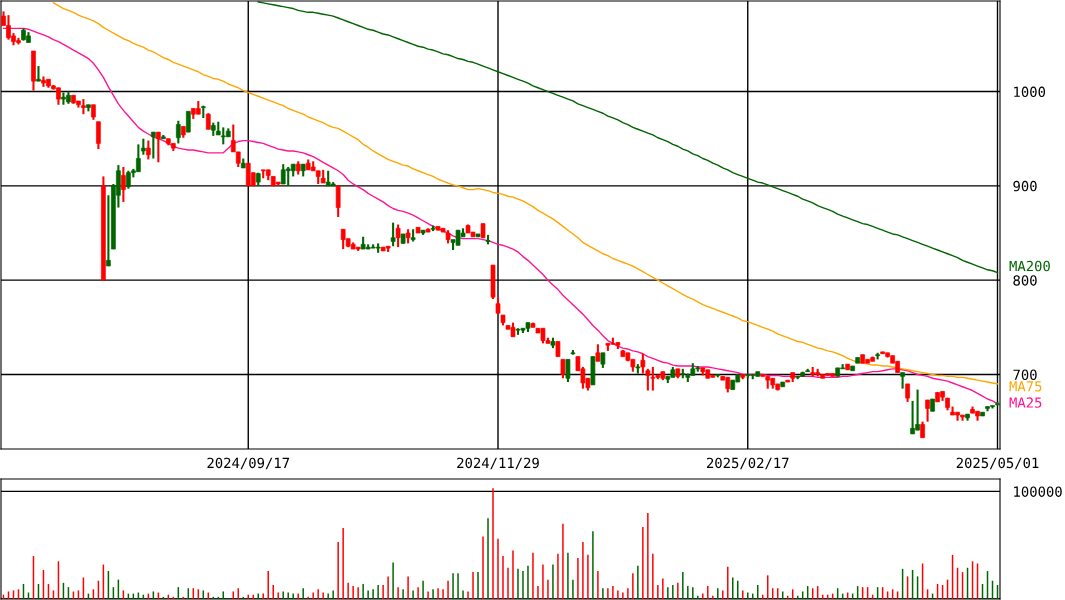 The height and width of the screenshot is (600, 1065). Describe the element at coordinates (498, 463) in the screenshot. I see `x-tick-label: 2024/11/29` at that location.